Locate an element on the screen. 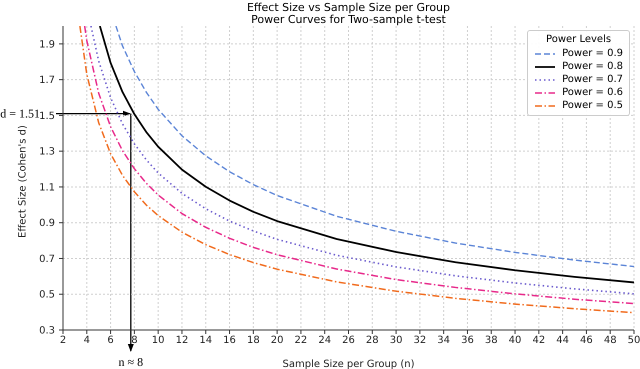  x-tick-label: 36 is located at coordinates (467, 340).